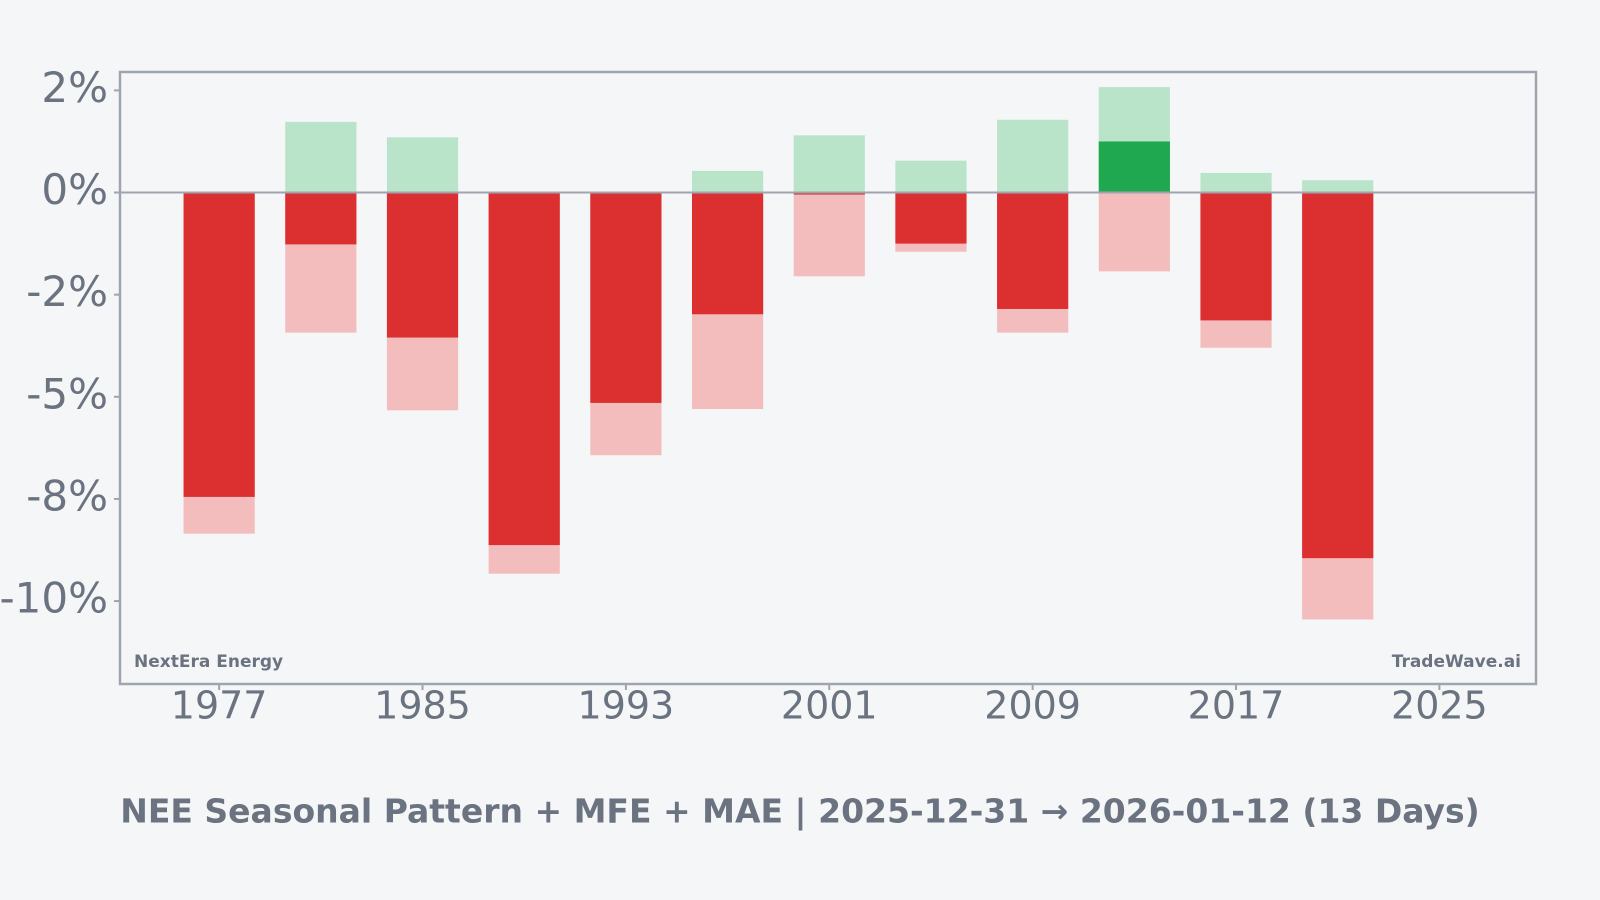 The height and width of the screenshot is (900, 1600). I want to click on x-tick-label: 1985, so click(422, 706).